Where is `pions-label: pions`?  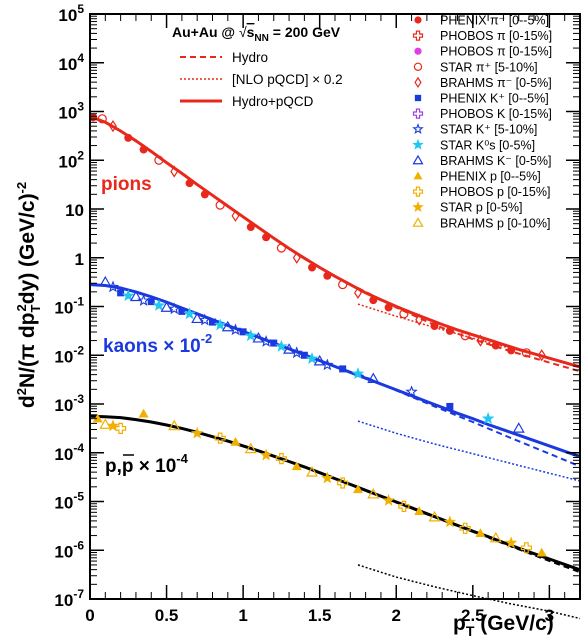 pions-label: pions is located at coordinates (126, 184).